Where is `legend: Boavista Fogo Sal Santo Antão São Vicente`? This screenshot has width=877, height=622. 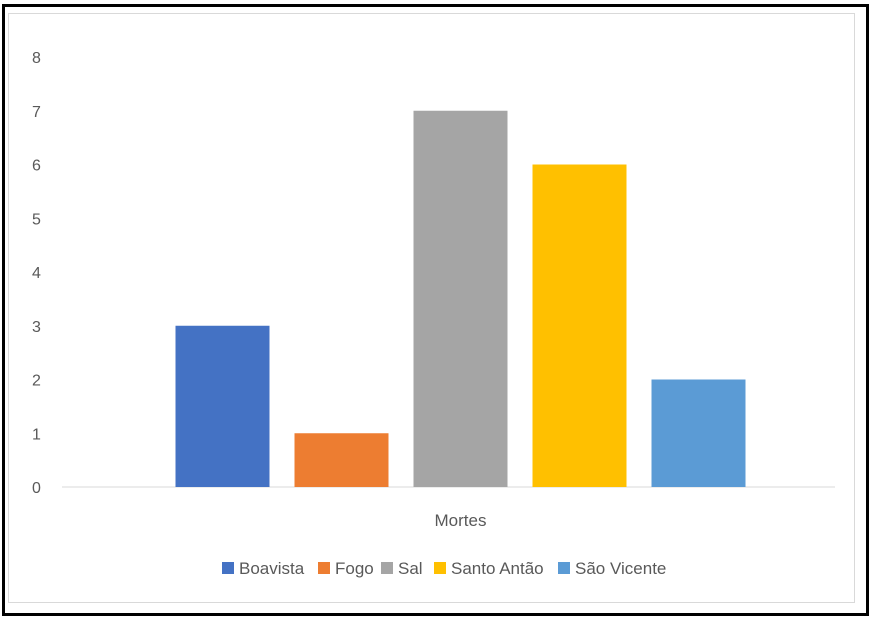
legend: Boavista Fogo Sal Santo Antão São Vicente is located at coordinates (444, 568).